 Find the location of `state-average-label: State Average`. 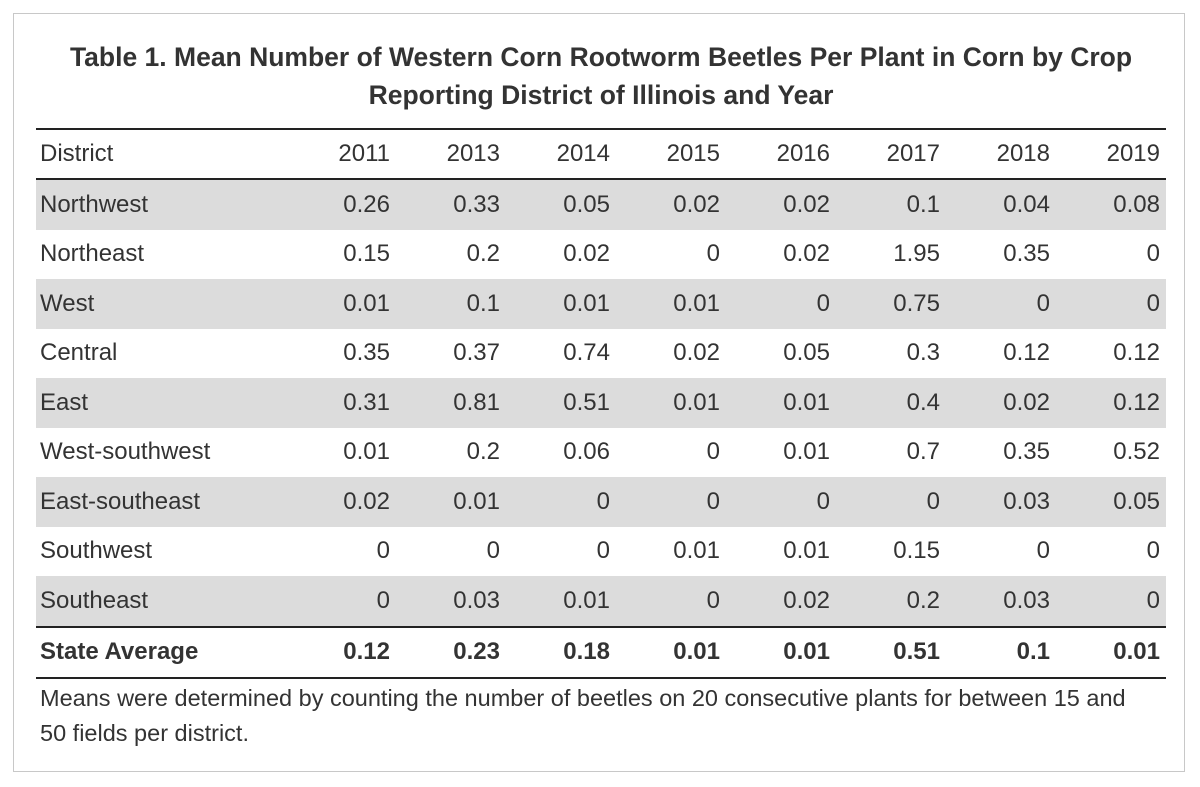

state-average-label: State Average is located at coordinates (161, 652).